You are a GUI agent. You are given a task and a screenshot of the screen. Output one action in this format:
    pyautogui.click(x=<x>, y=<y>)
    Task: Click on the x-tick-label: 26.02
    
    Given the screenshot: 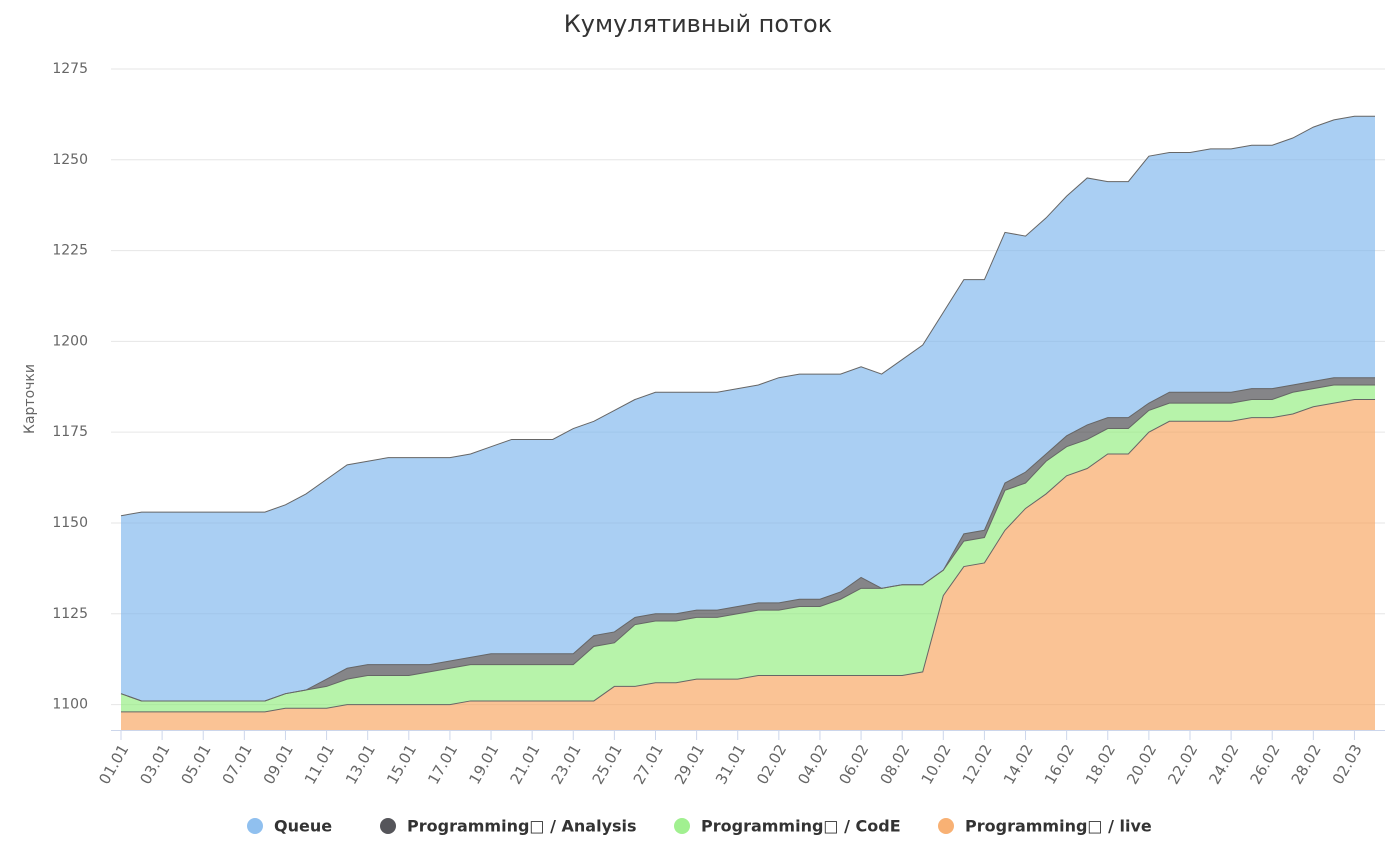 What is the action you would take?
    pyautogui.click(x=1265, y=764)
    